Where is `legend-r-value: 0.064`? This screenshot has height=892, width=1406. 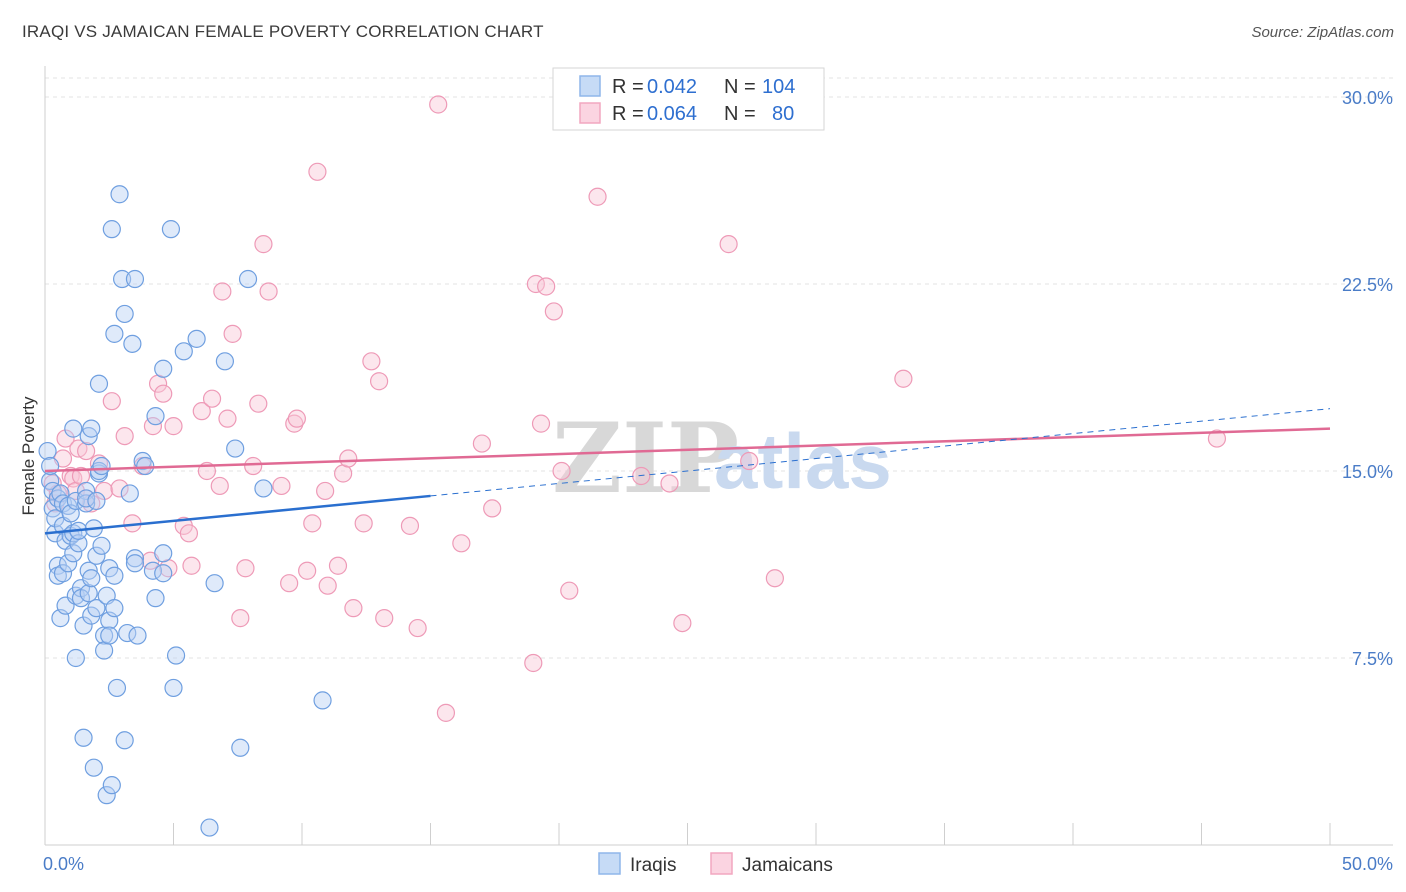 legend-r-value: 0.064 is located at coordinates (672, 114).